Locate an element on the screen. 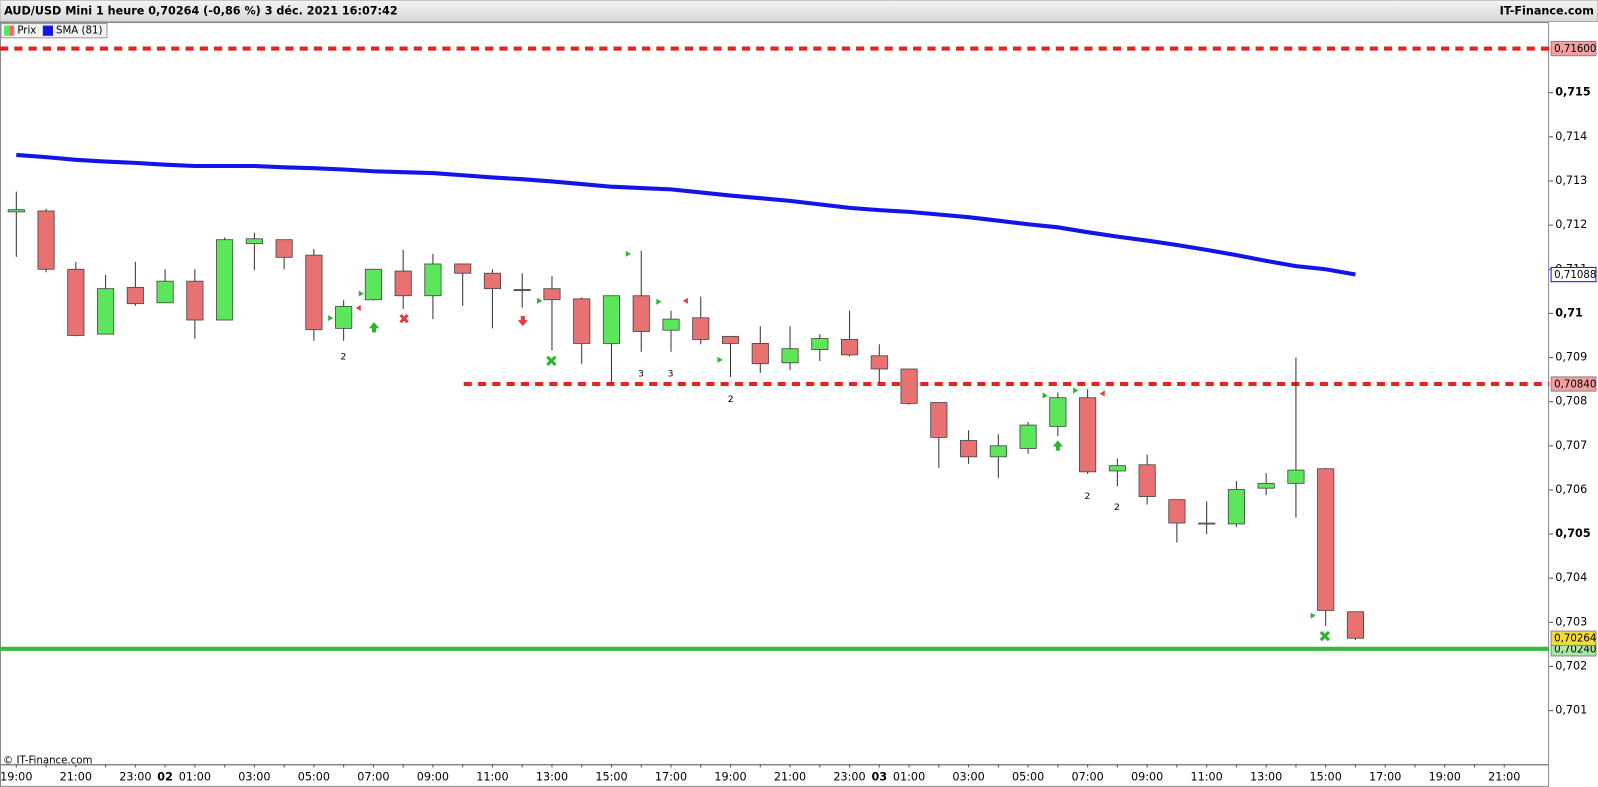 Image resolution: width=1598 pixels, height=787 pixels. price-tag-label: 0,70840 is located at coordinates (1575, 385).